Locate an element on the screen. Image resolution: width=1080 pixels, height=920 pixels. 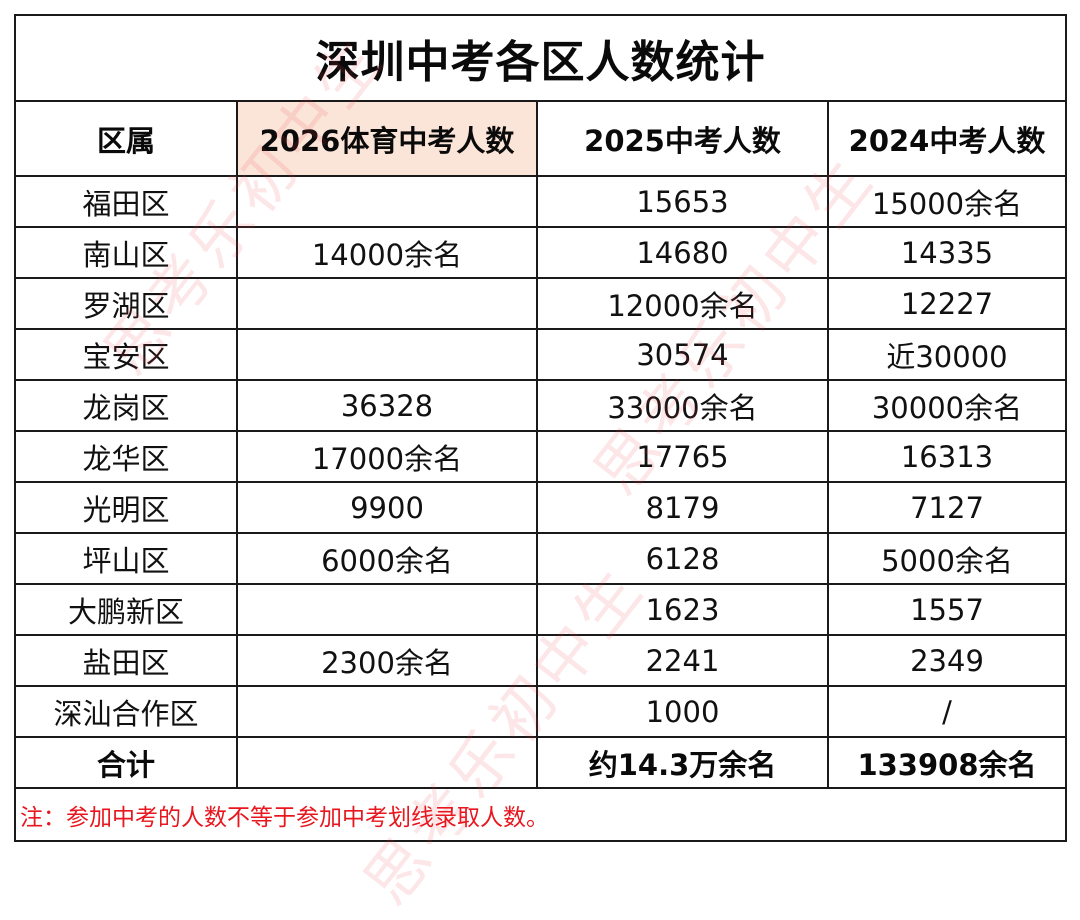
cell-2026-pe: 14000余名 is located at coordinates (387, 252).